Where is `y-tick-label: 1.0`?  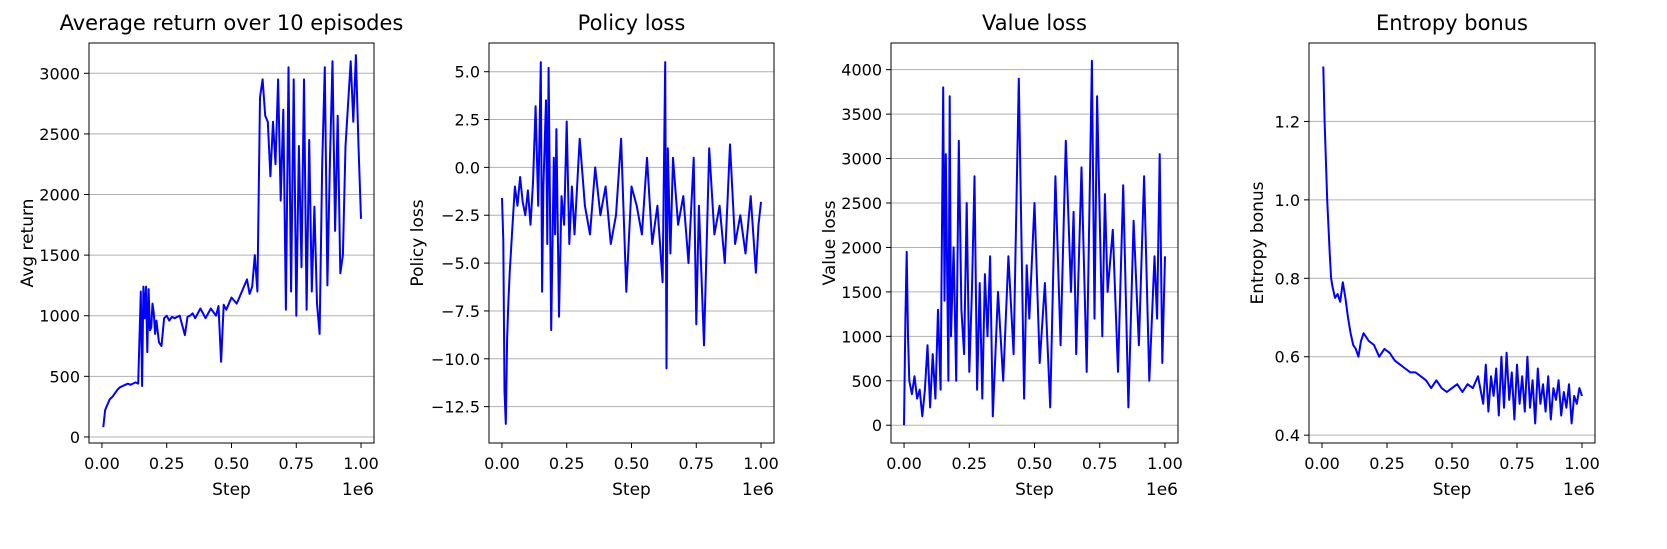
y-tick-label: 1.0 is located at coordinates (1287, 200).